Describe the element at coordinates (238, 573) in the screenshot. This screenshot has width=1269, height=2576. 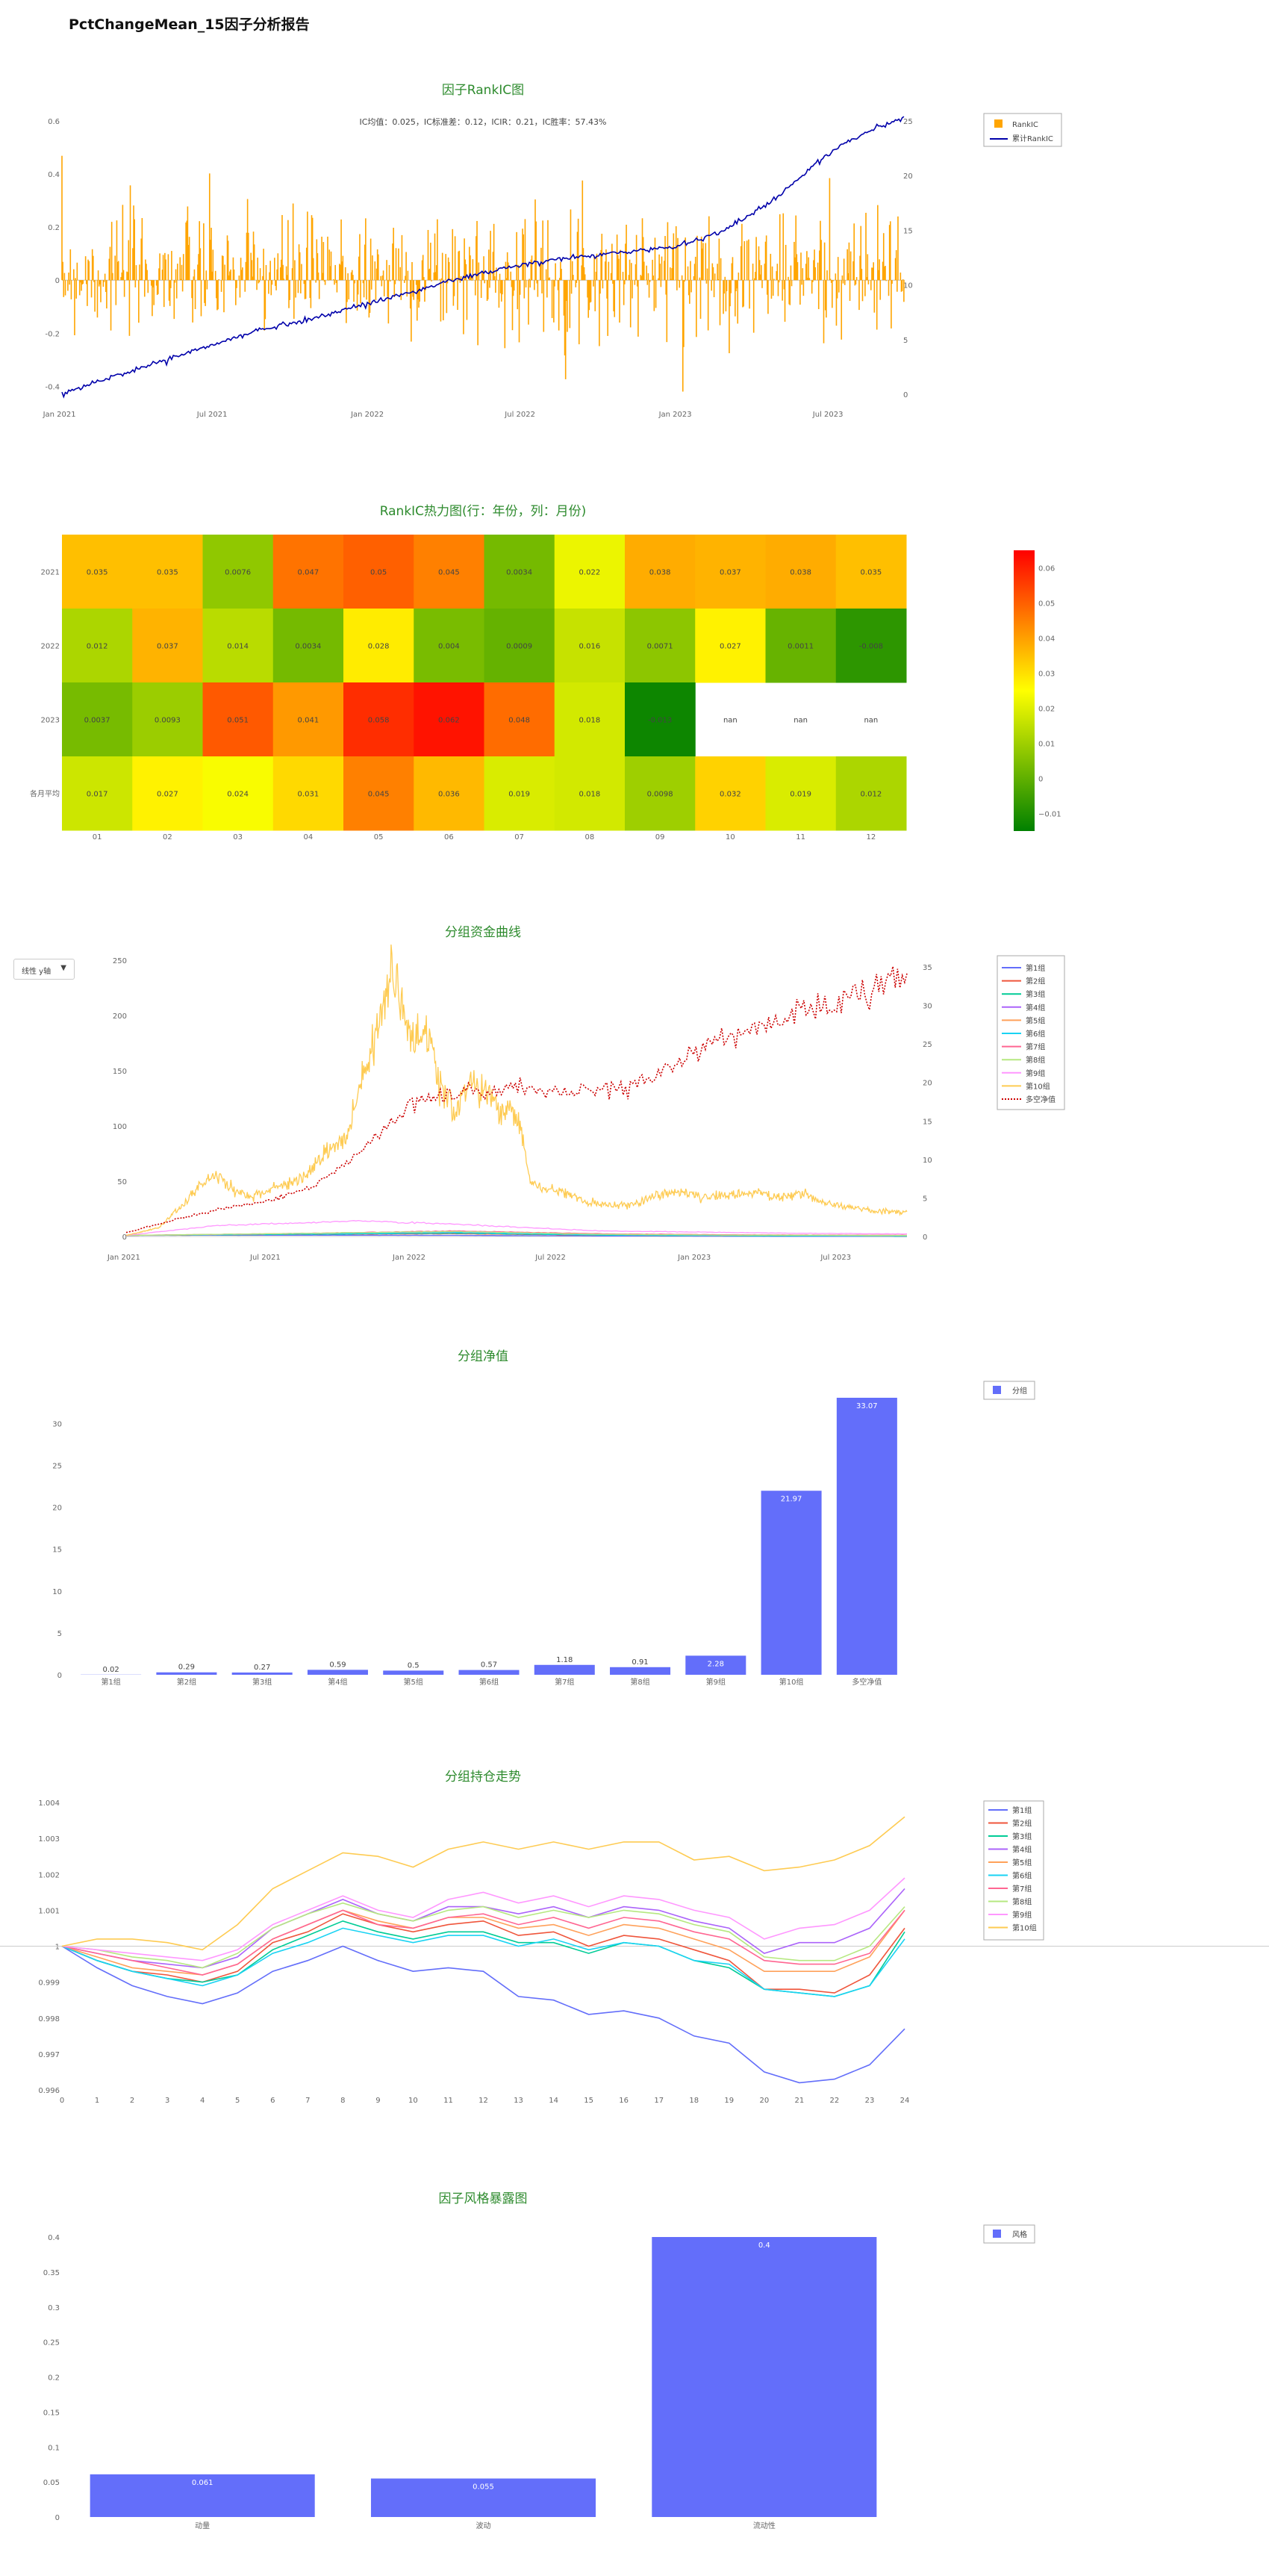
I see `cell-label: 0.0076` at that location.